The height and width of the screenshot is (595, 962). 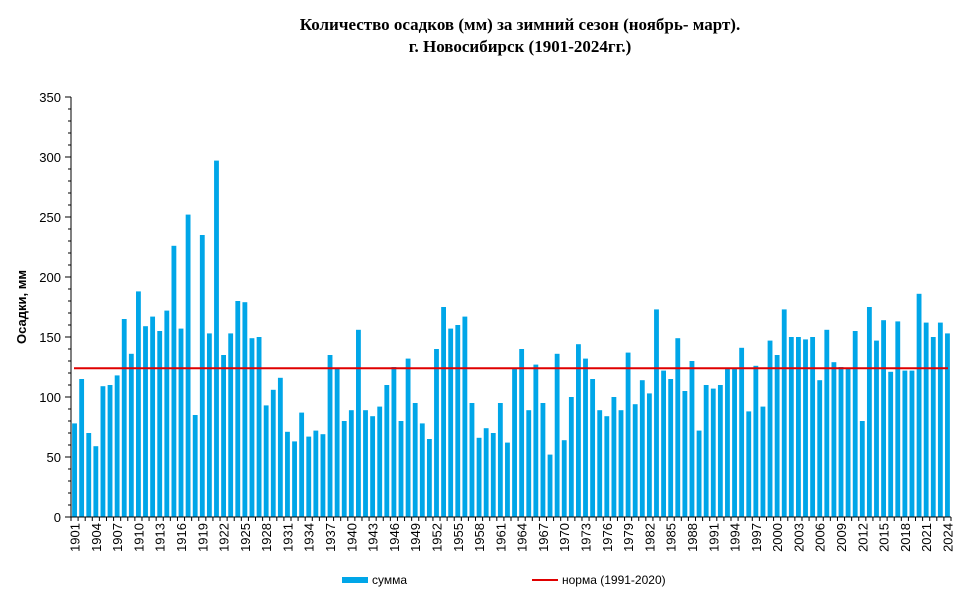 I want to click on bar-1903, so click(x=89, y=475).